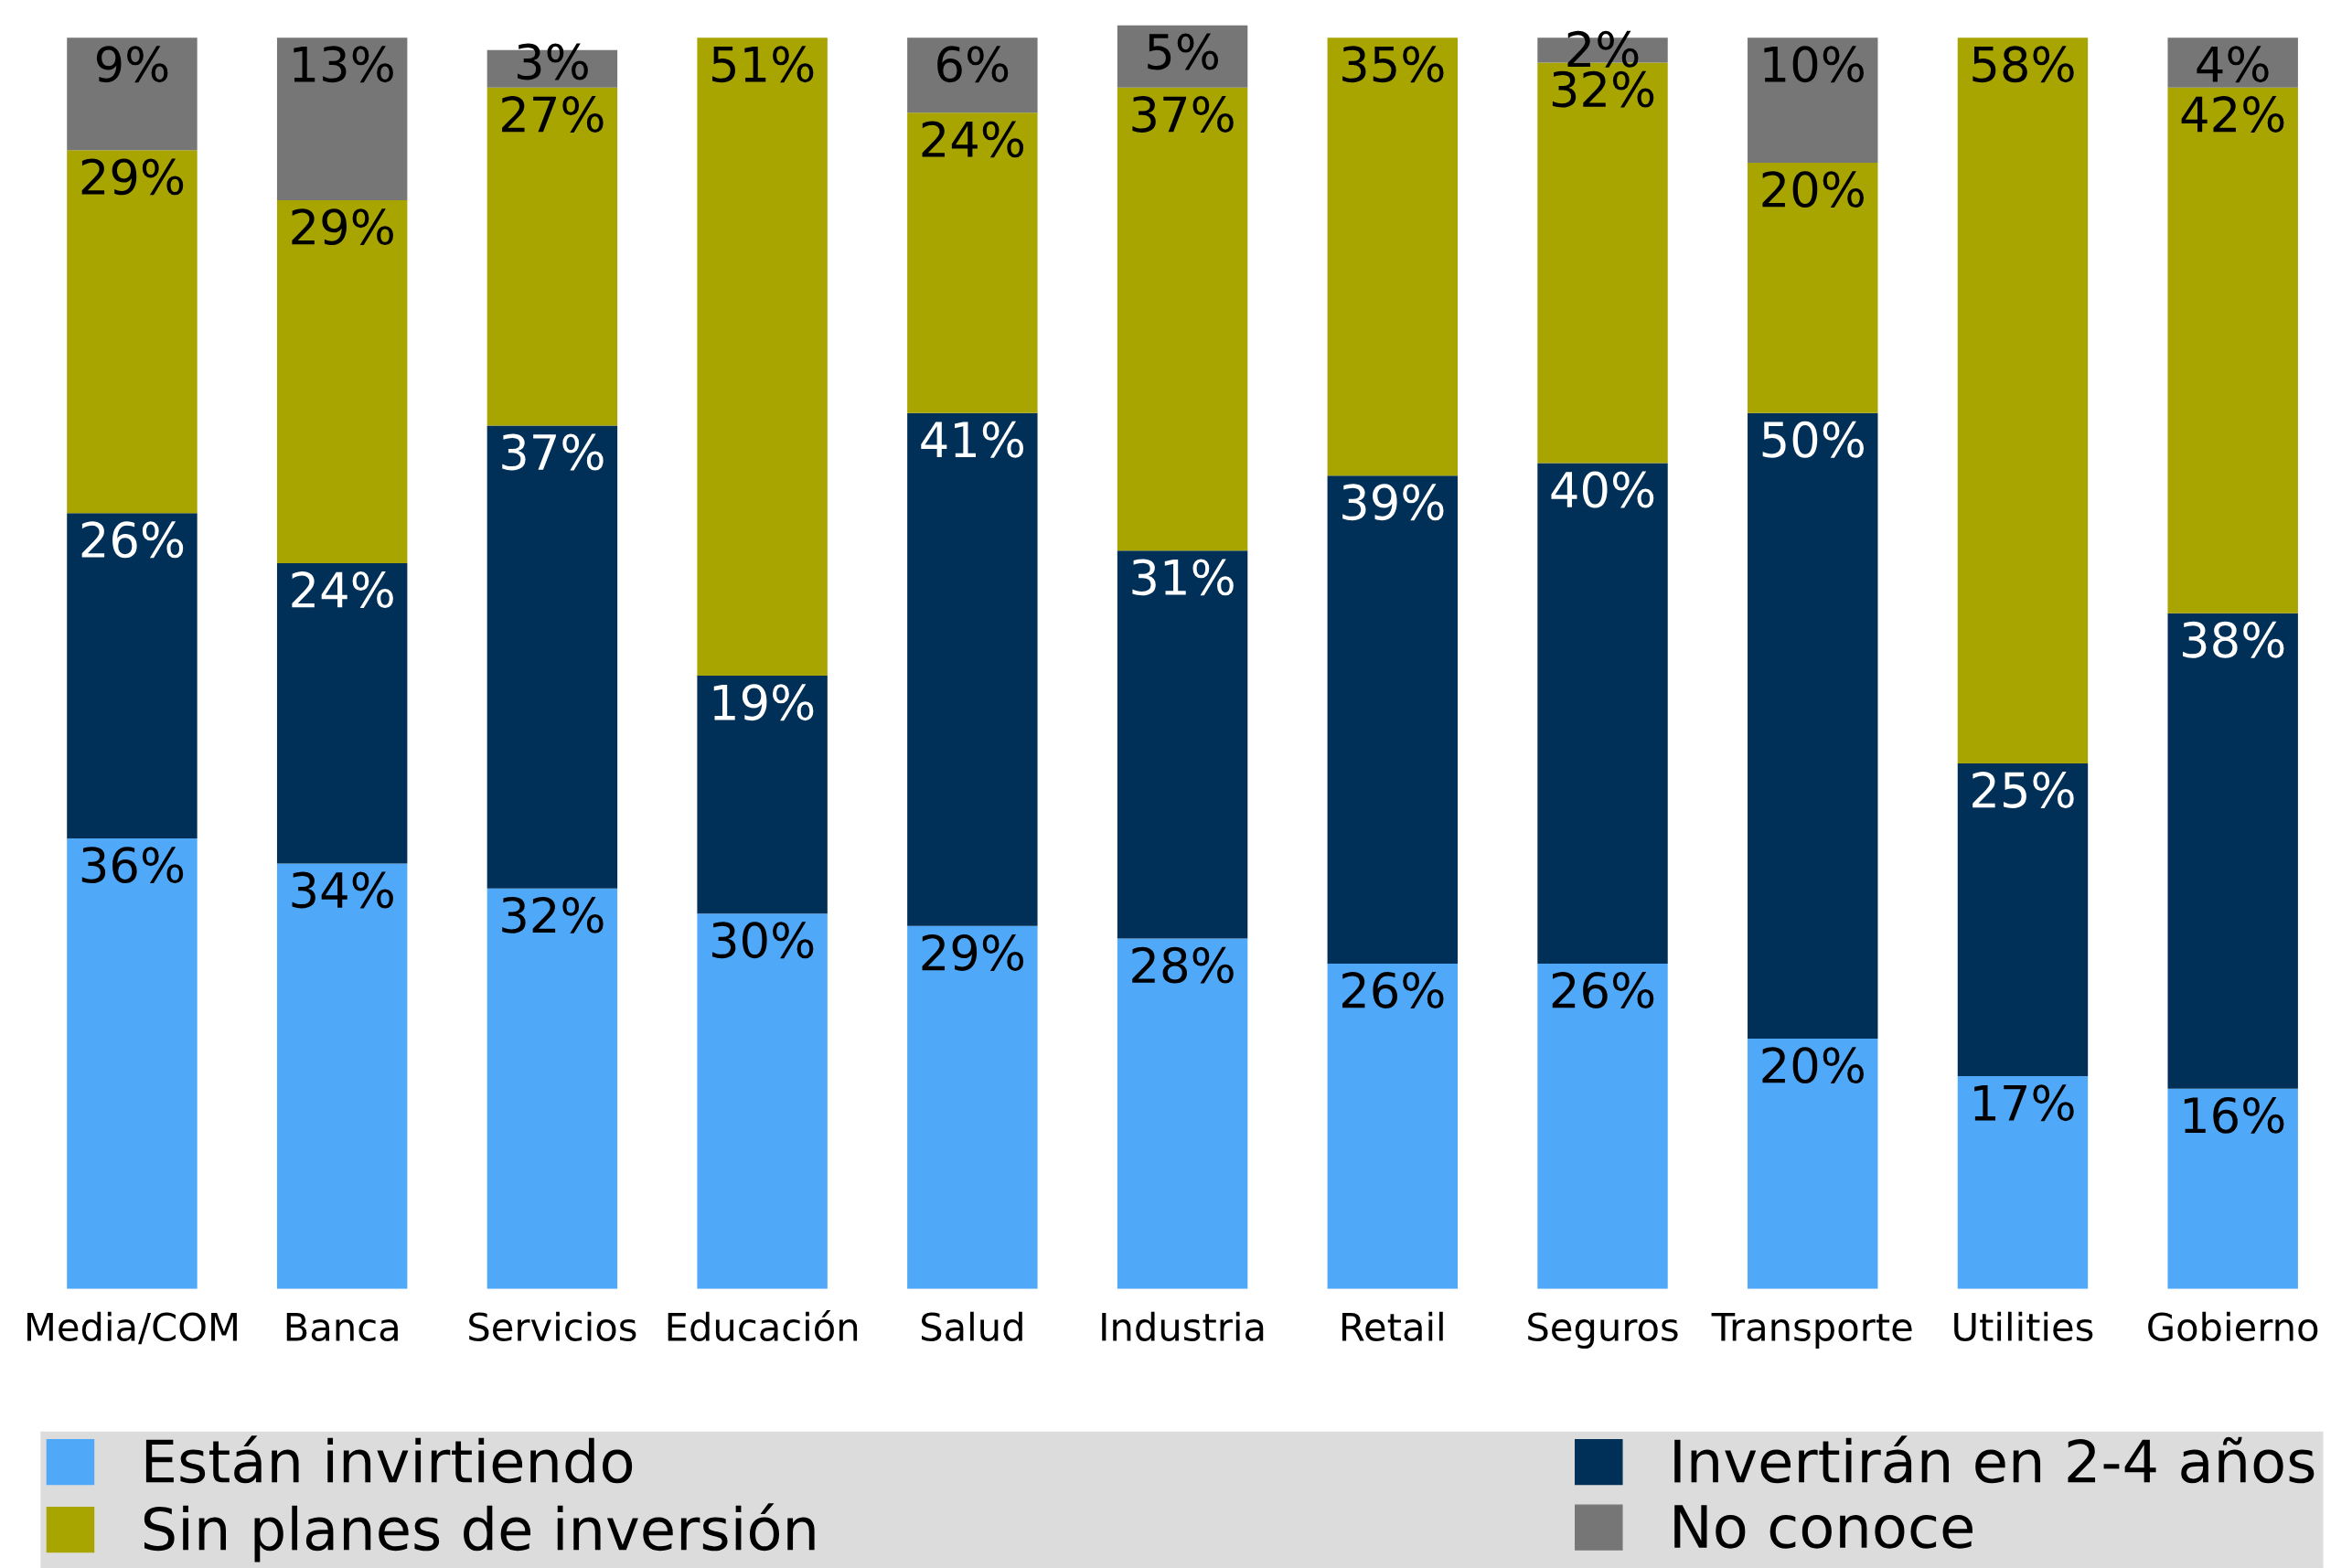 This screenshot has width=2352, height=1568. I want to click on data-label: 35%, so click(1393, 64).